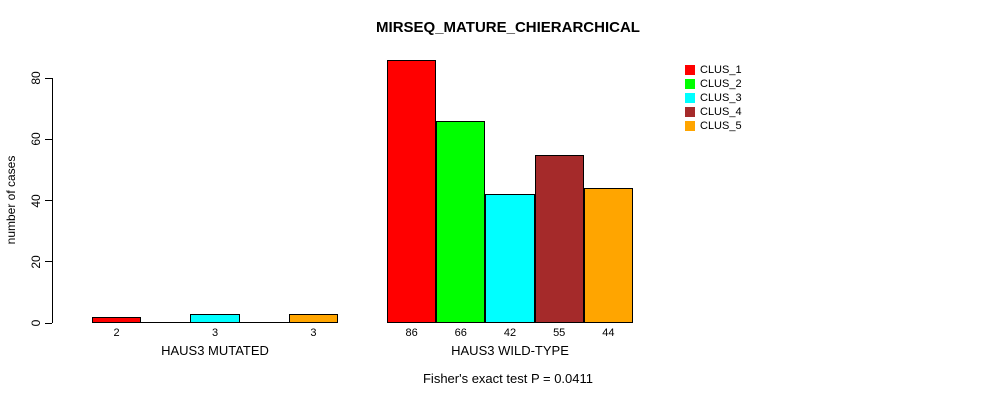 The image size is (990, 400). What do you see at coordinates (11, 200) in the screenshot?
I see `y-axis-label: number of cases` at bounding box center [11, 200].